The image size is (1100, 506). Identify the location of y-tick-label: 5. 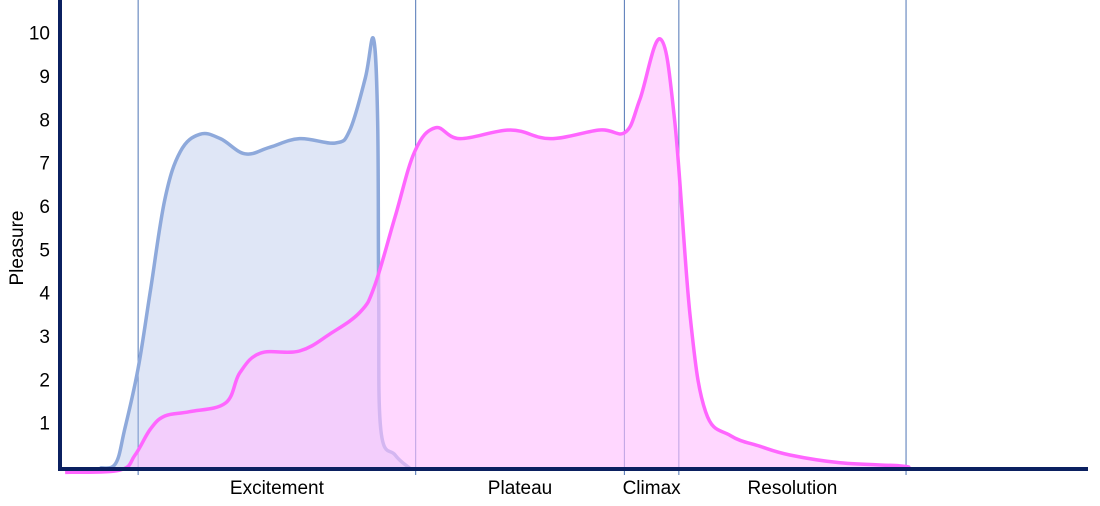
(44, 250).